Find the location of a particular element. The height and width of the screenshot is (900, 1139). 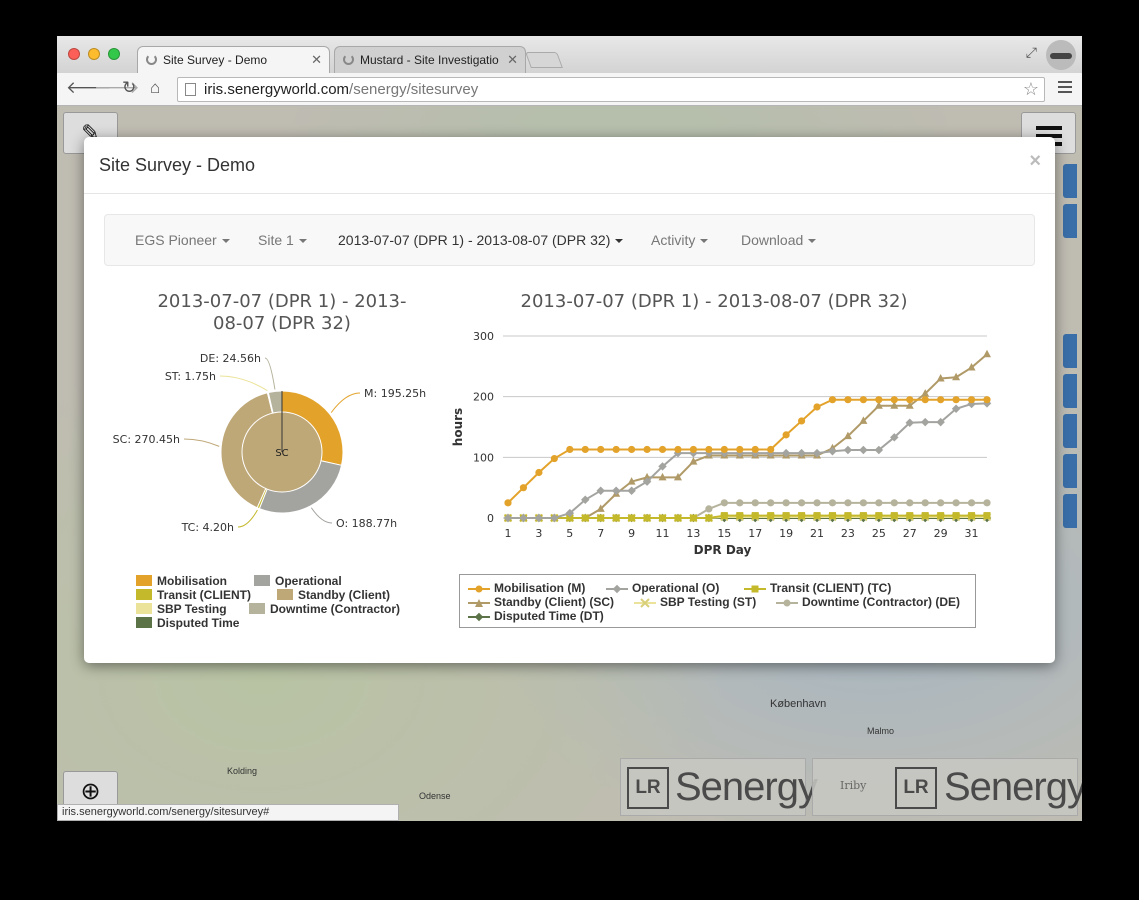

reload-icon: ↻ is located at coordinates (129, 87).